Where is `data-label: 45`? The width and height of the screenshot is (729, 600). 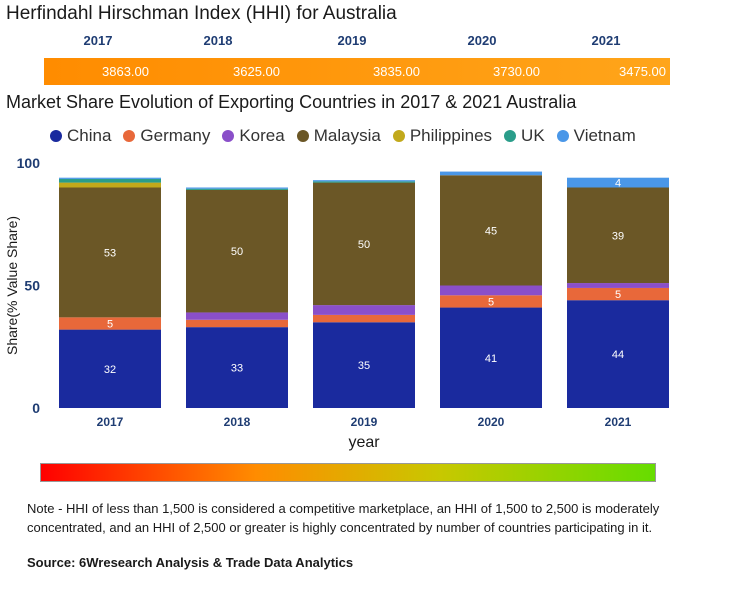
data-label: 45 is located at coordinates (491, 231).